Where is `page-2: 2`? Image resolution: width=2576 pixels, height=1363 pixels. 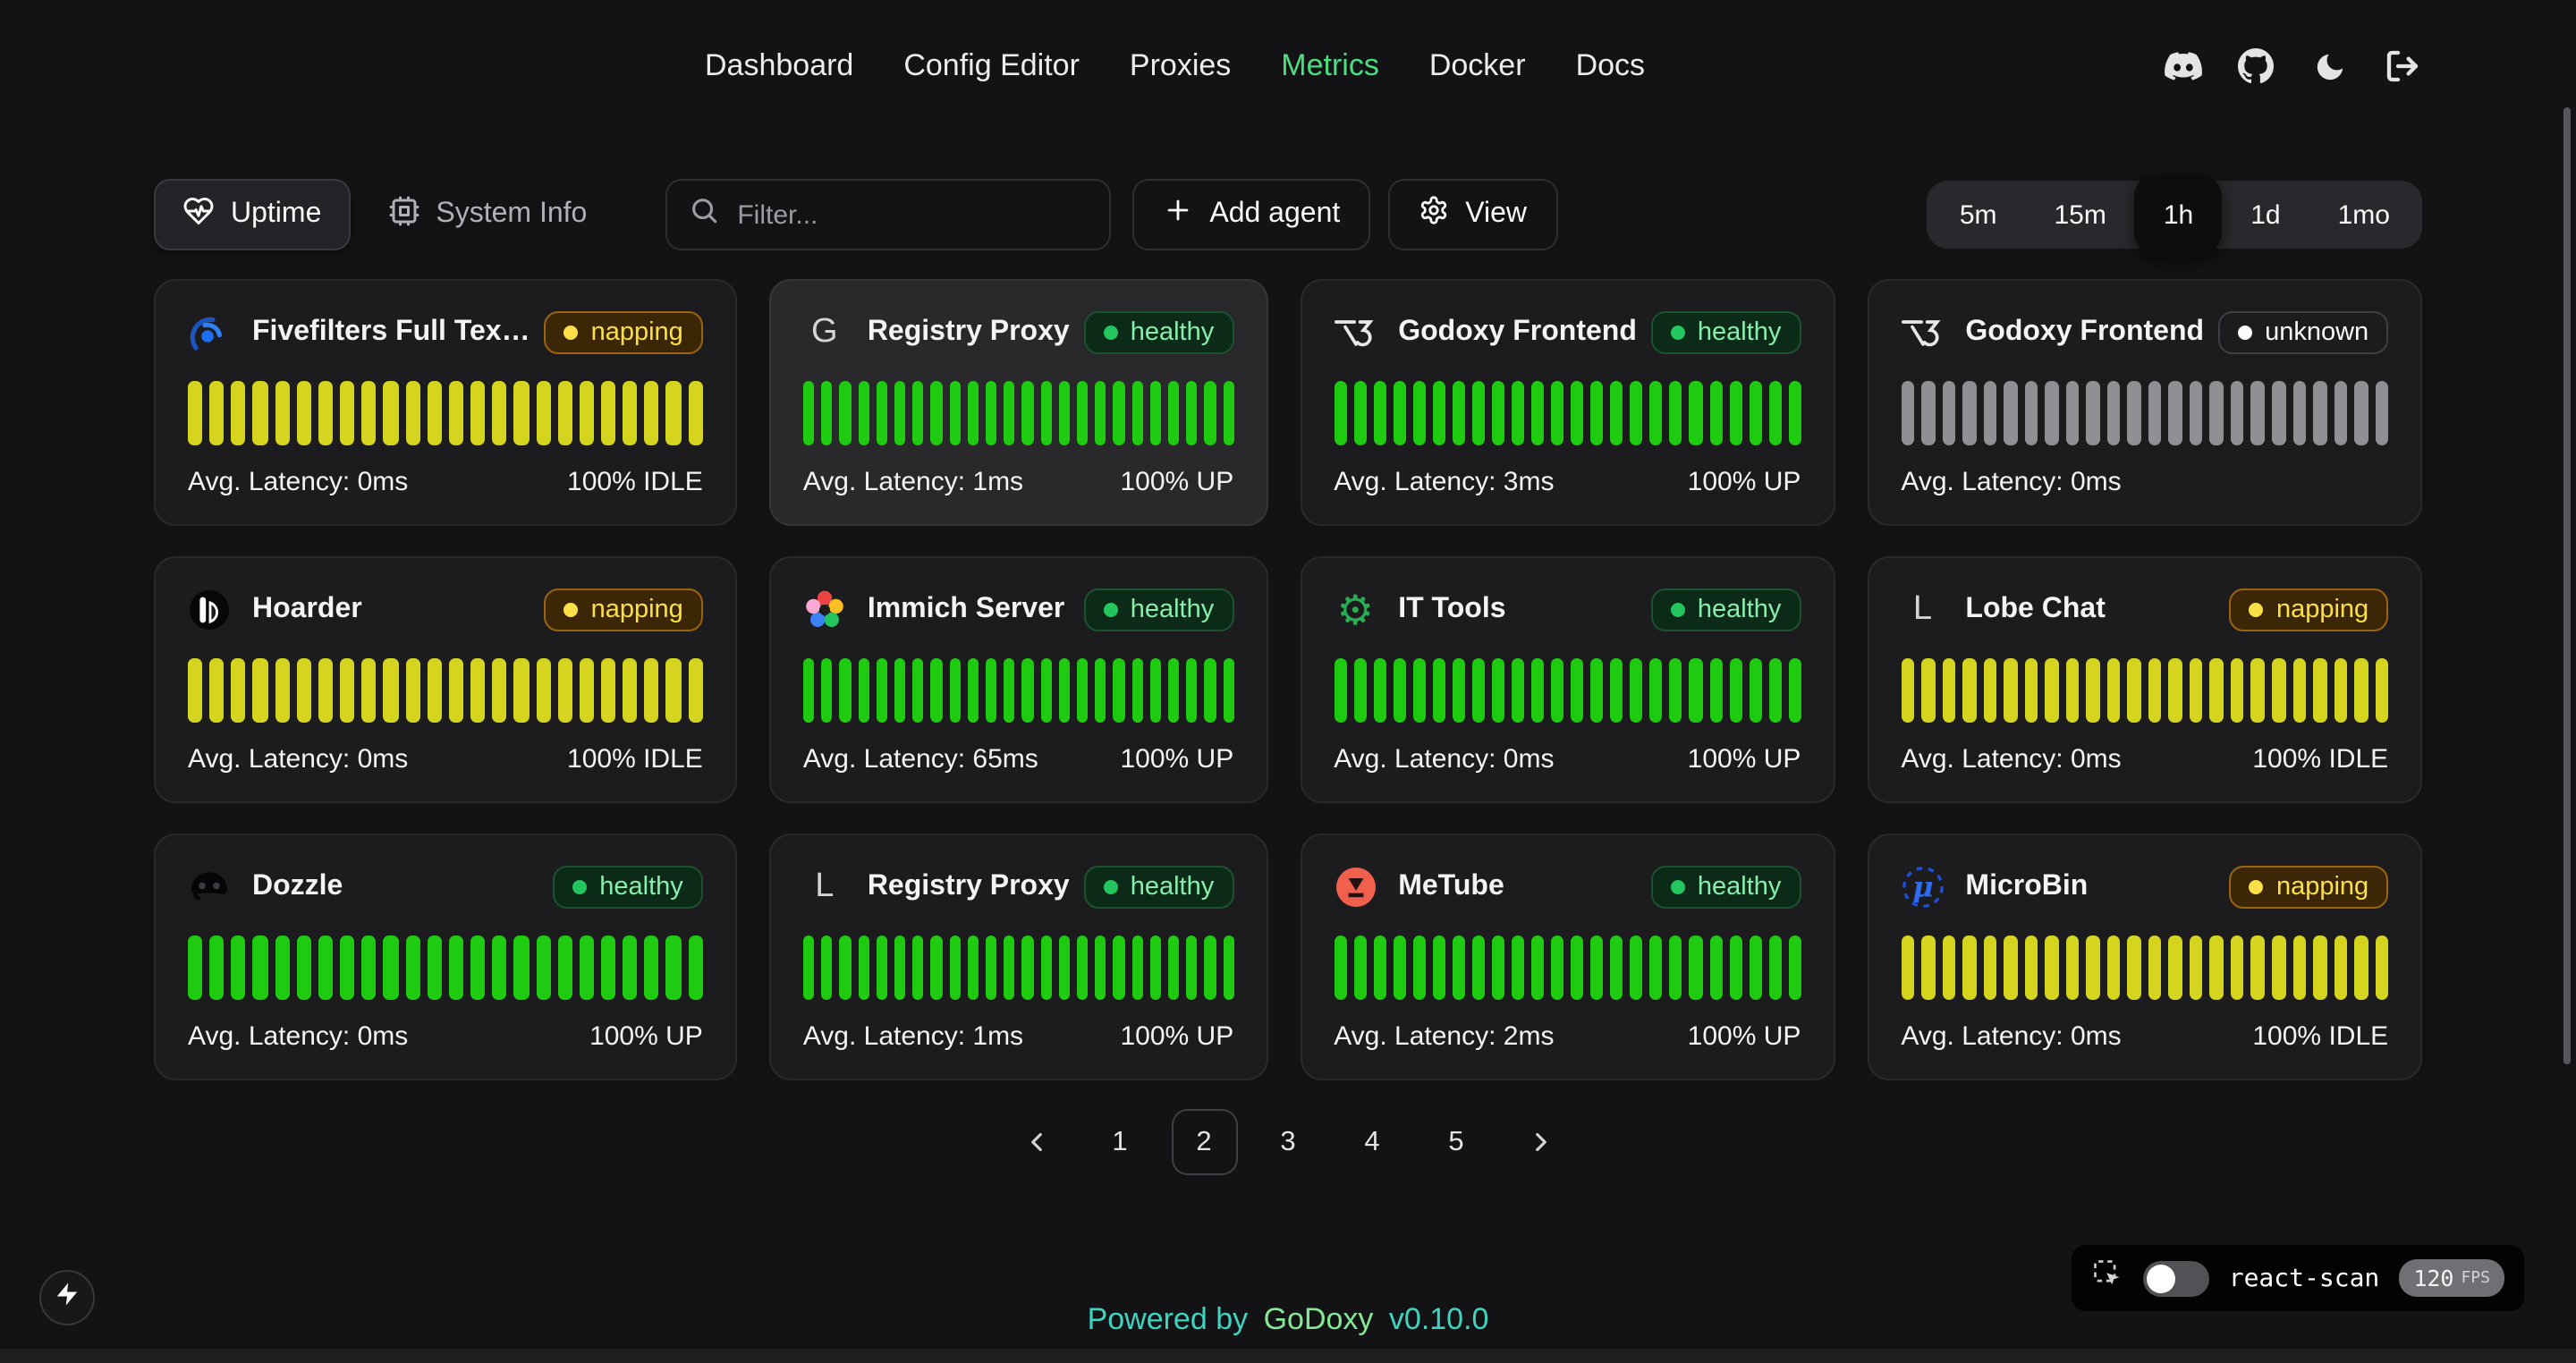
page-2: 2 is located at coordinates (1204, 1142).